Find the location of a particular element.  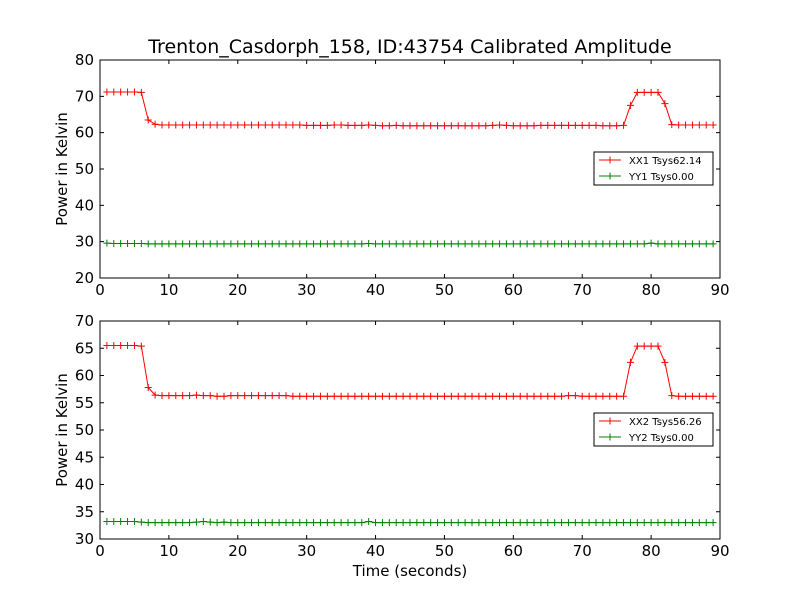

top-legend-box is located at coordinates (653, 168).